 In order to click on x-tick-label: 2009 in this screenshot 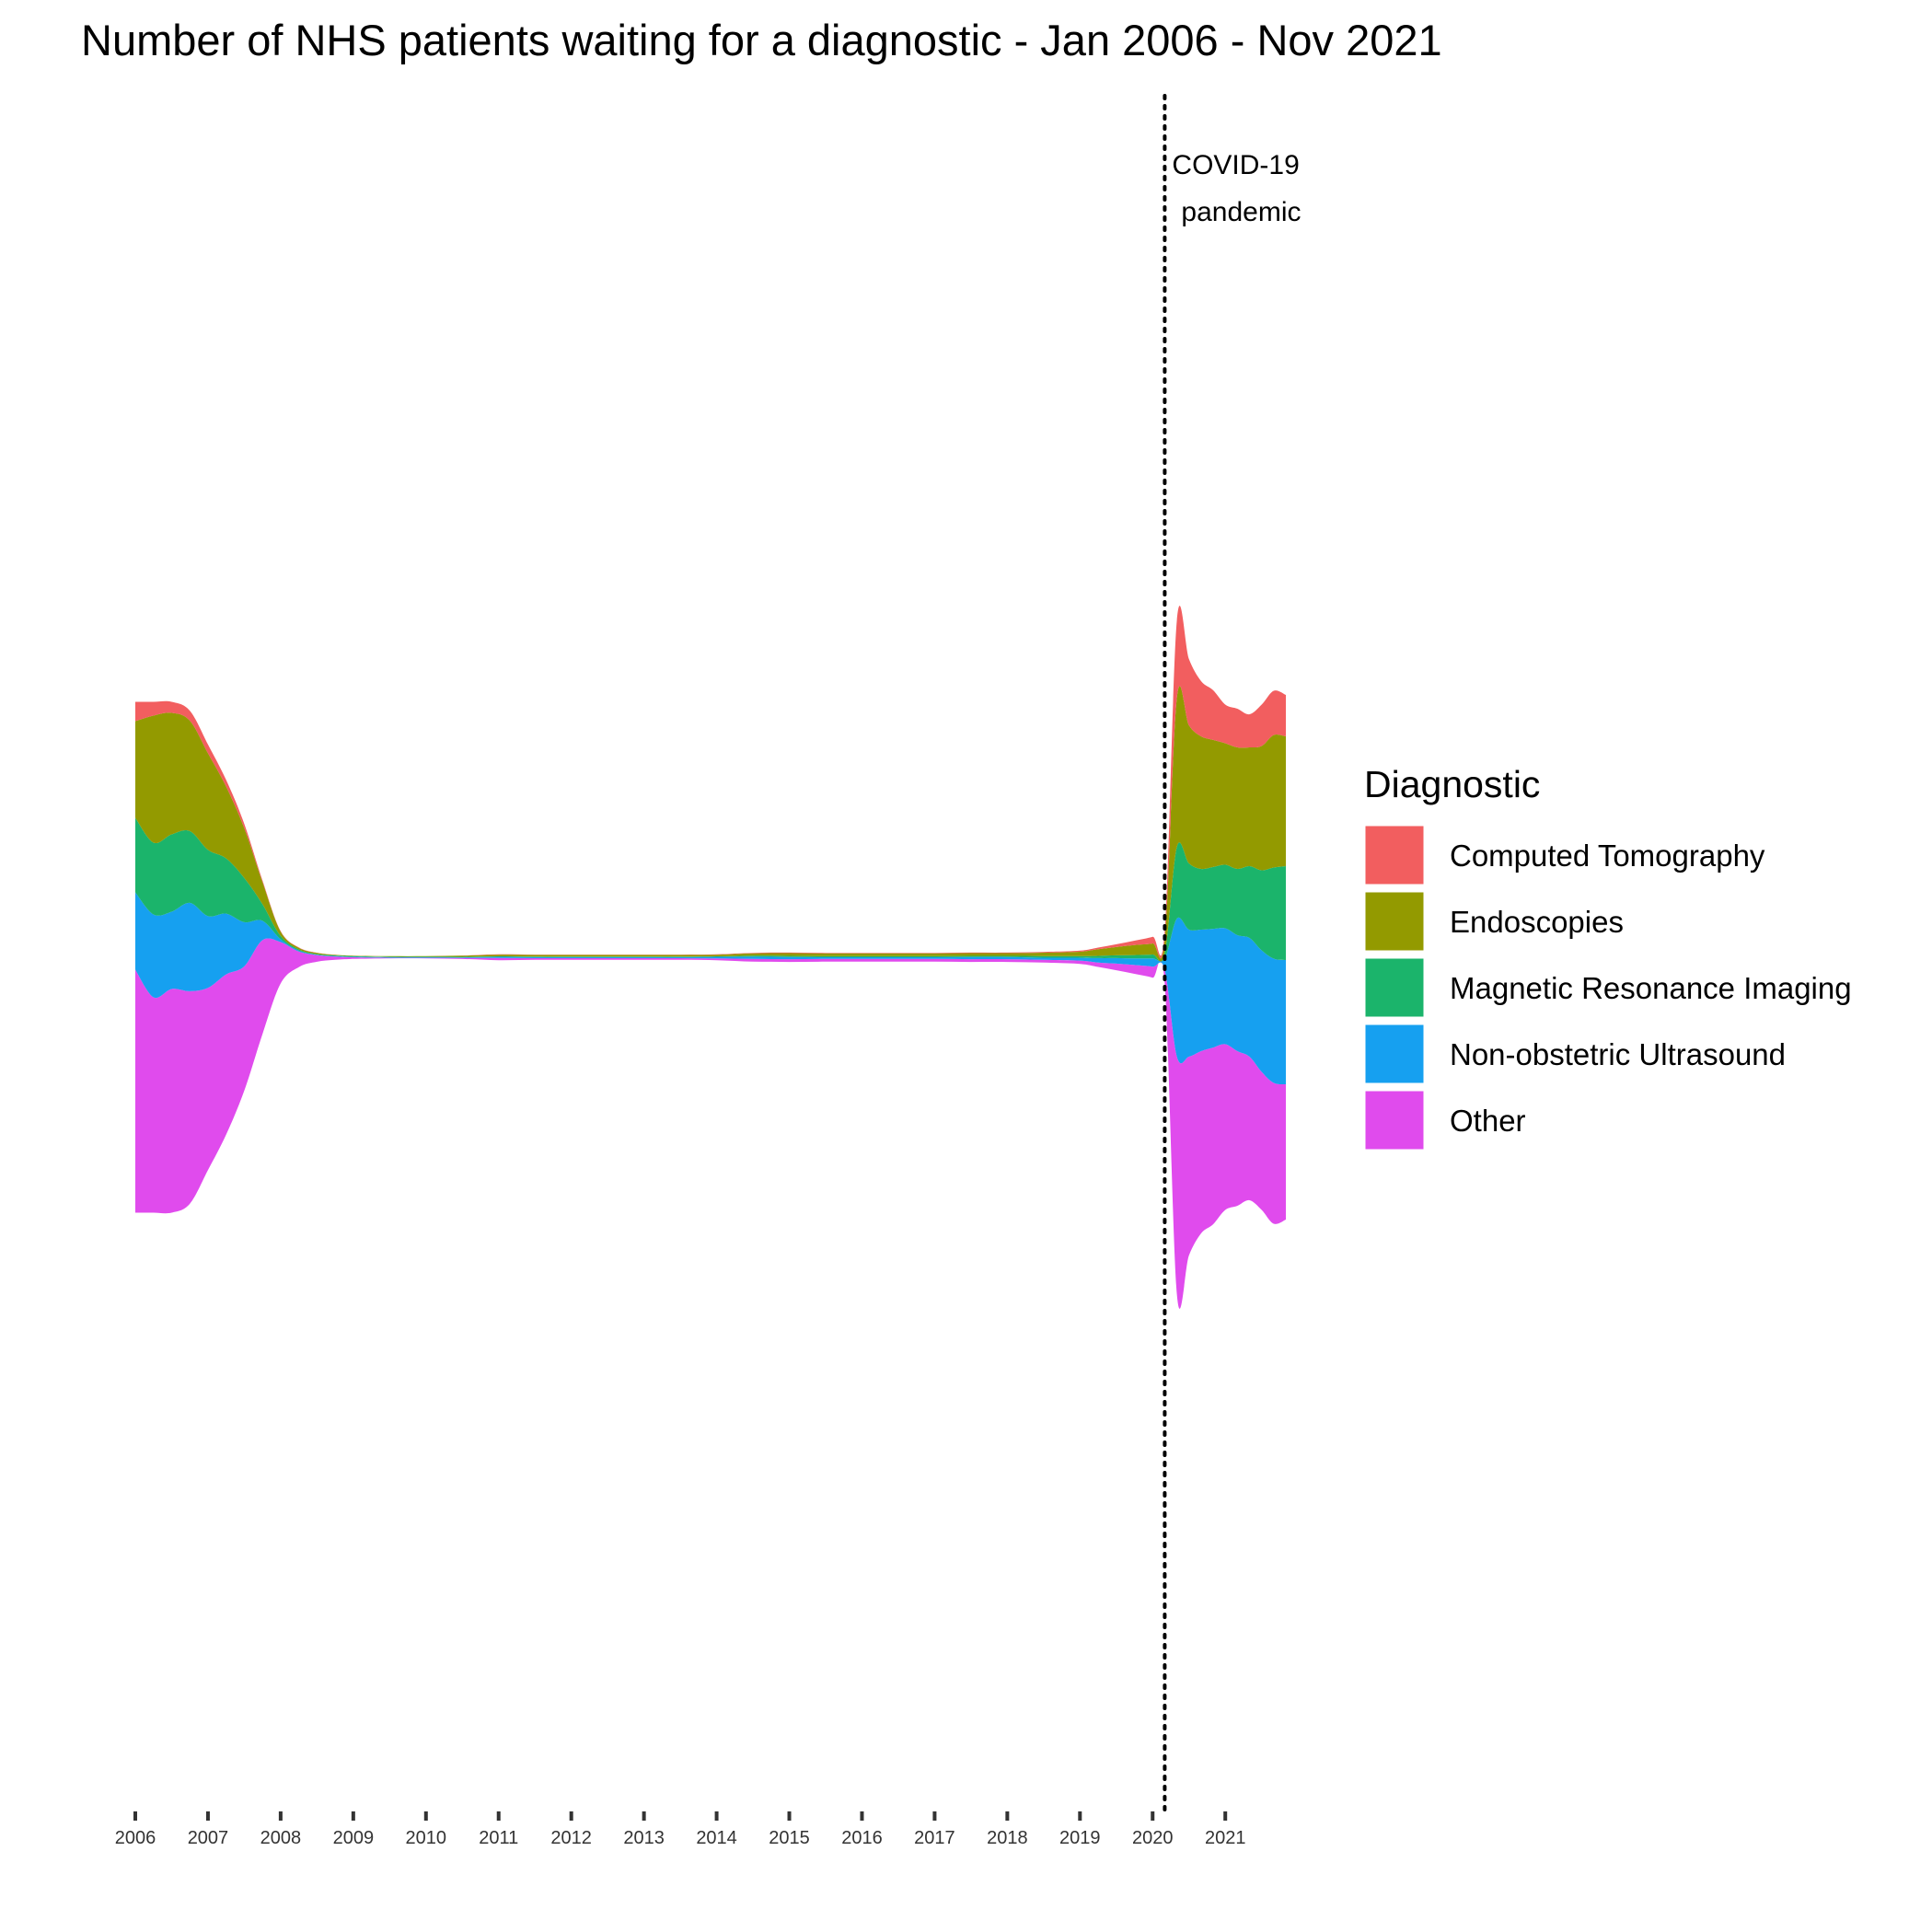, I will do `click(354, 1838)`.